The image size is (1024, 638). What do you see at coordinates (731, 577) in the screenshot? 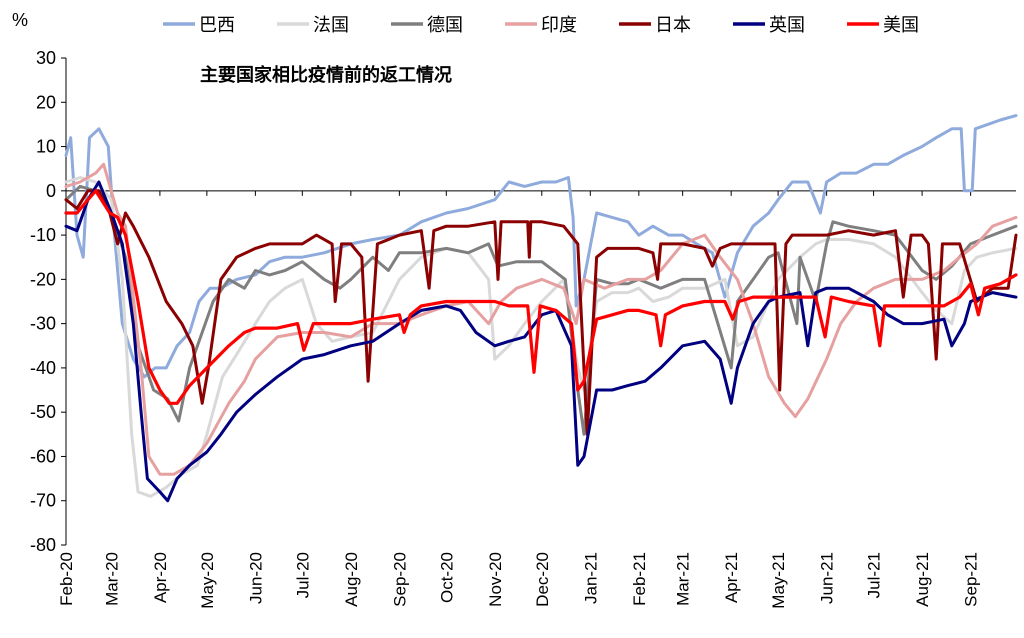
I see `x-tick-label: Apr-21` at bounding box center [731, 577].